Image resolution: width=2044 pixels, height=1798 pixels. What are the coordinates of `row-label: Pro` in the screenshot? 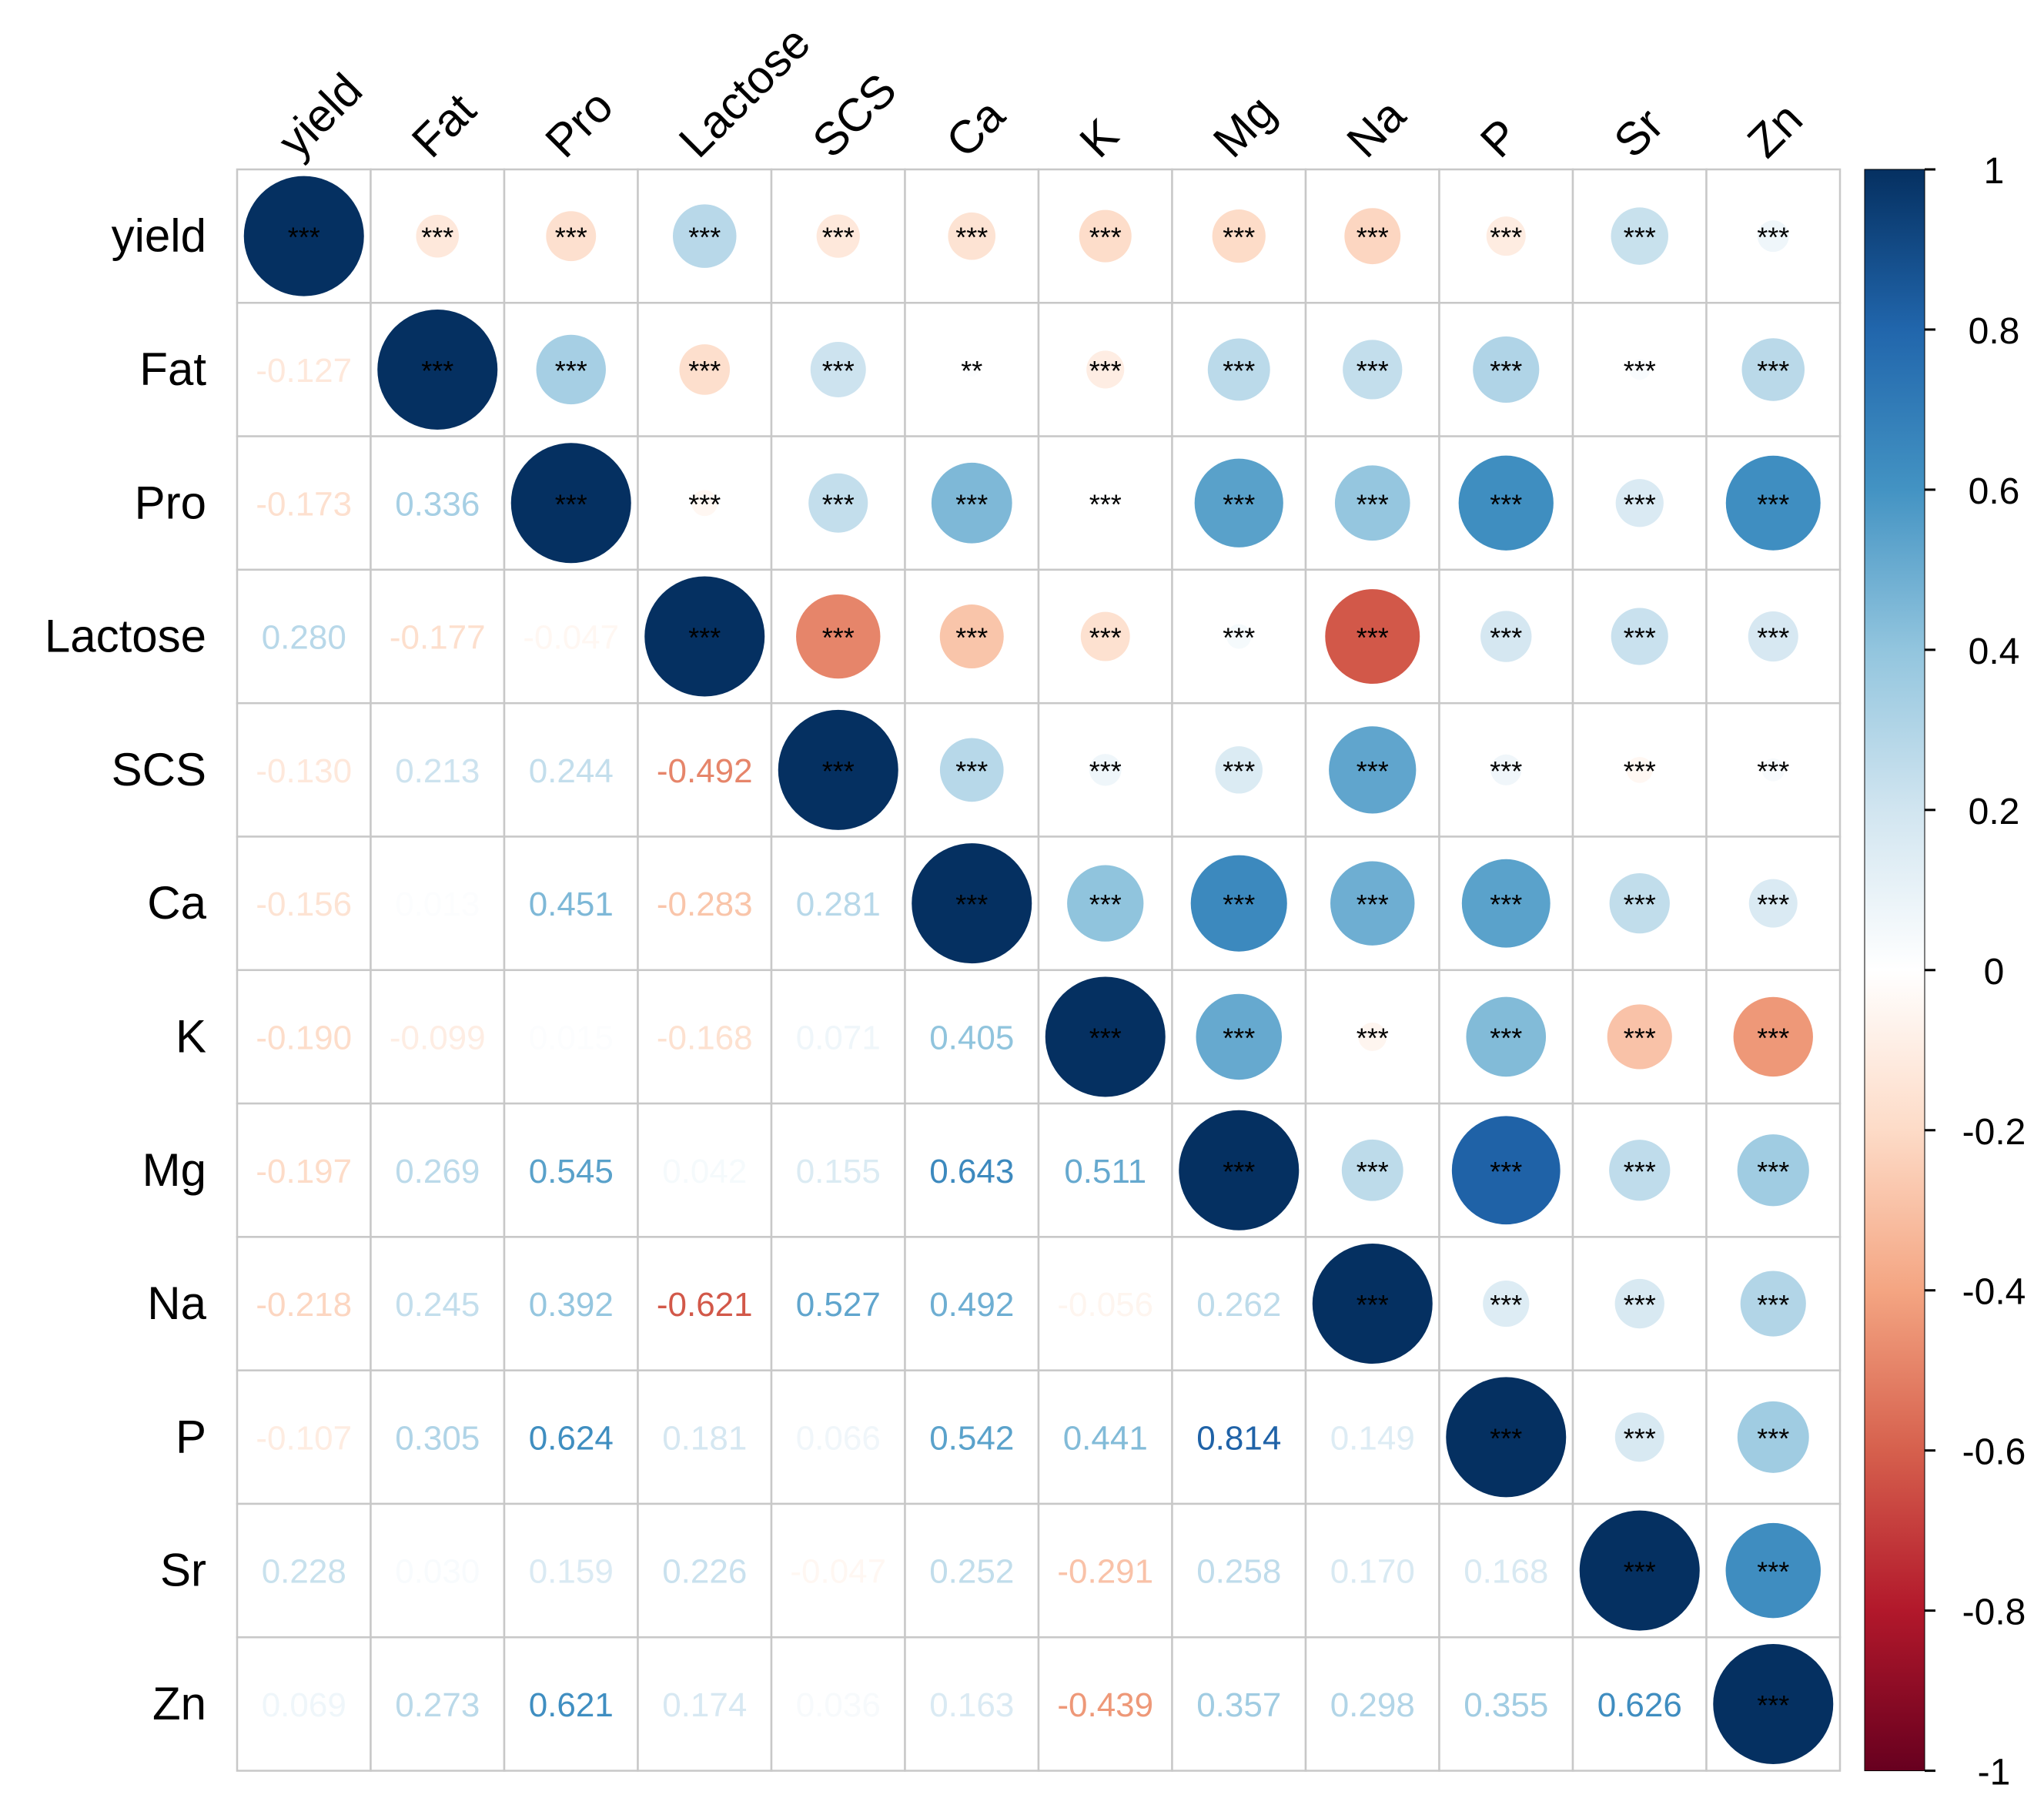 It's located at (170, 502).